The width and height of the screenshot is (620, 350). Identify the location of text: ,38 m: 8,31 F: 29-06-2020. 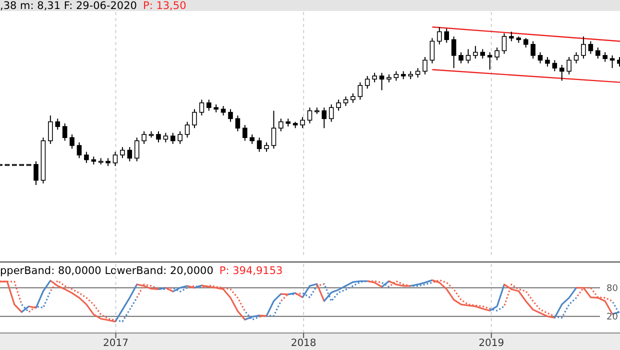
(68, 6).